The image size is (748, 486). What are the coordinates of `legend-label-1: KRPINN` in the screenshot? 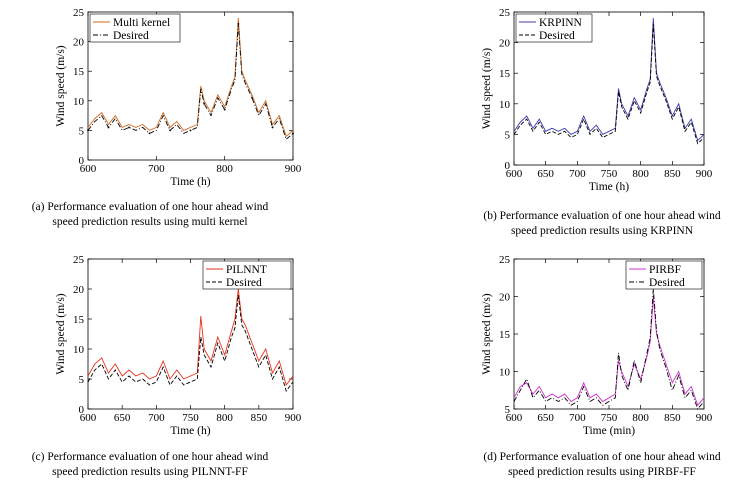 It's located at (561, 23).